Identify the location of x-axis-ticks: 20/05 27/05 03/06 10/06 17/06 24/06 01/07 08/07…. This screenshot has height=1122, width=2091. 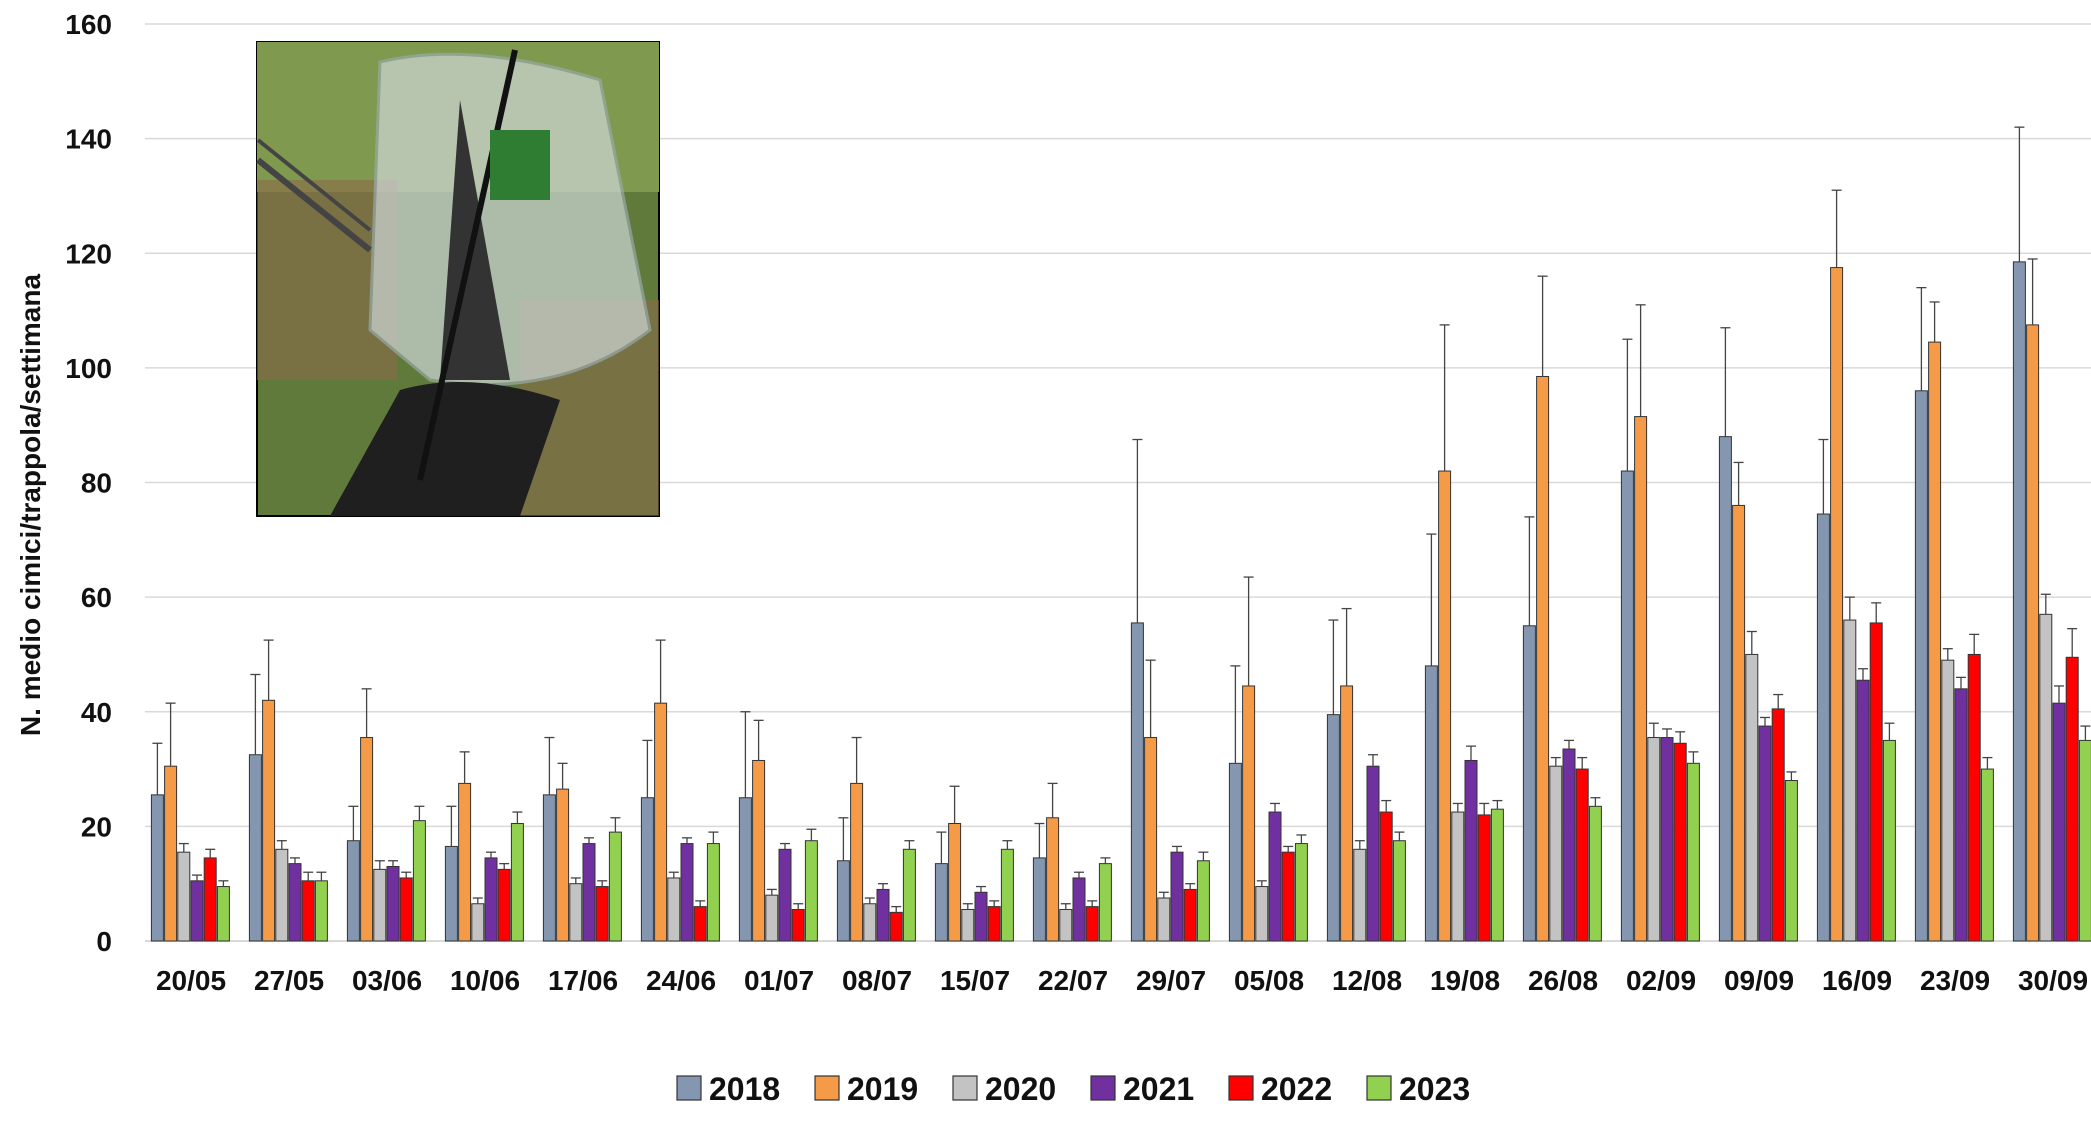
(1122, 980).